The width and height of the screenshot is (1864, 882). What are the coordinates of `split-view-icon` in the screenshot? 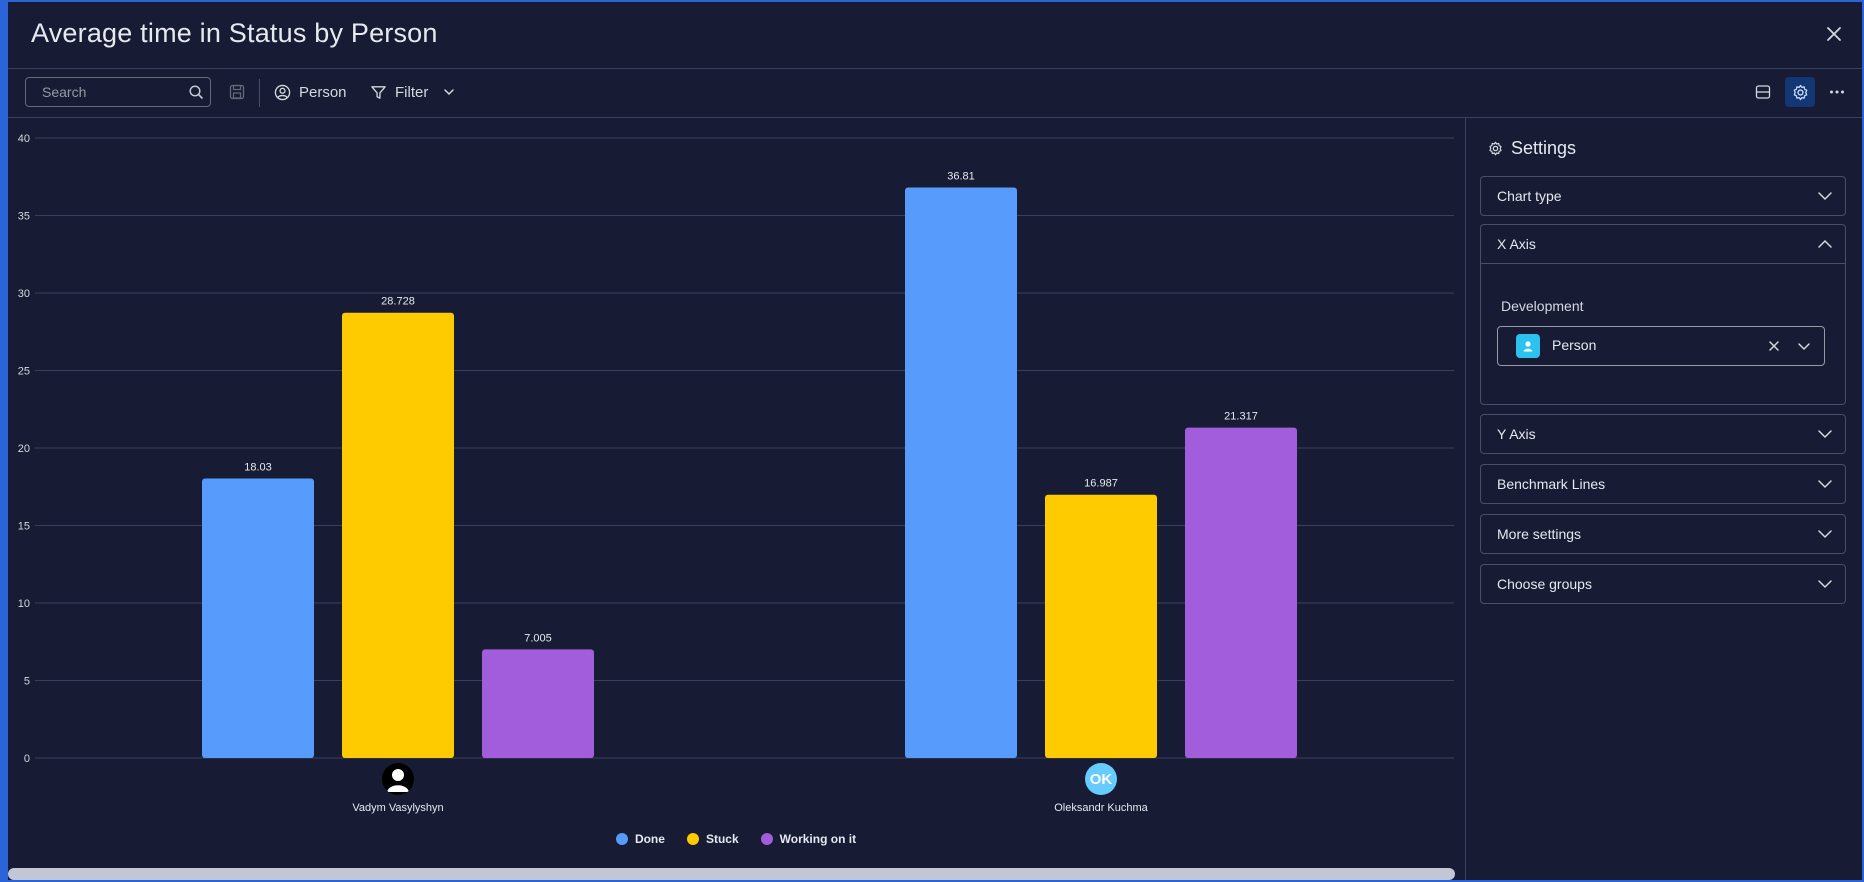 It's located at (1763, 92).